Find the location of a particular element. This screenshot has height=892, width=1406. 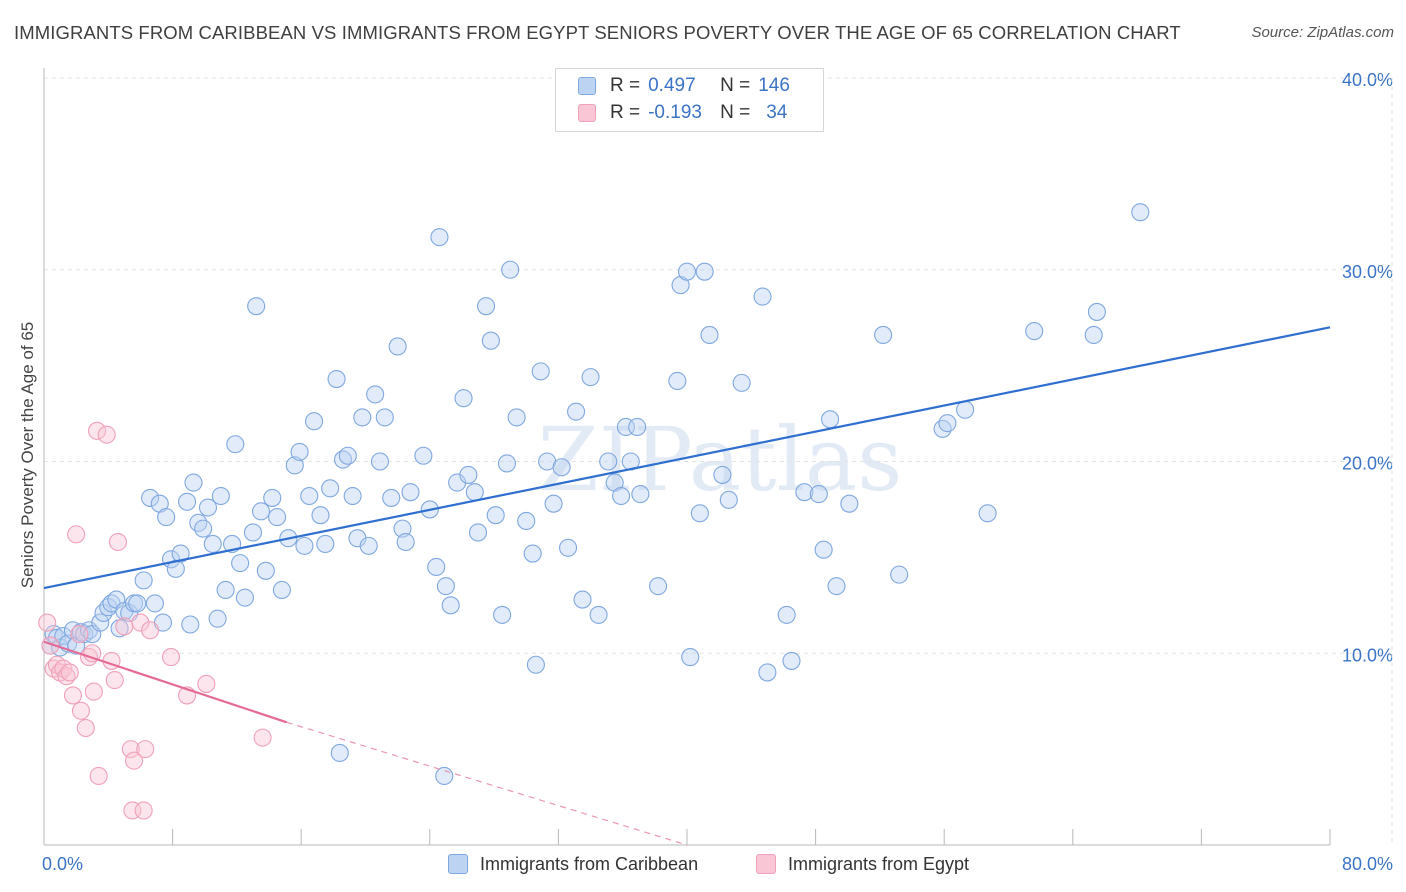

legend-swatch-caribbean is located at coordinates (587, 86).